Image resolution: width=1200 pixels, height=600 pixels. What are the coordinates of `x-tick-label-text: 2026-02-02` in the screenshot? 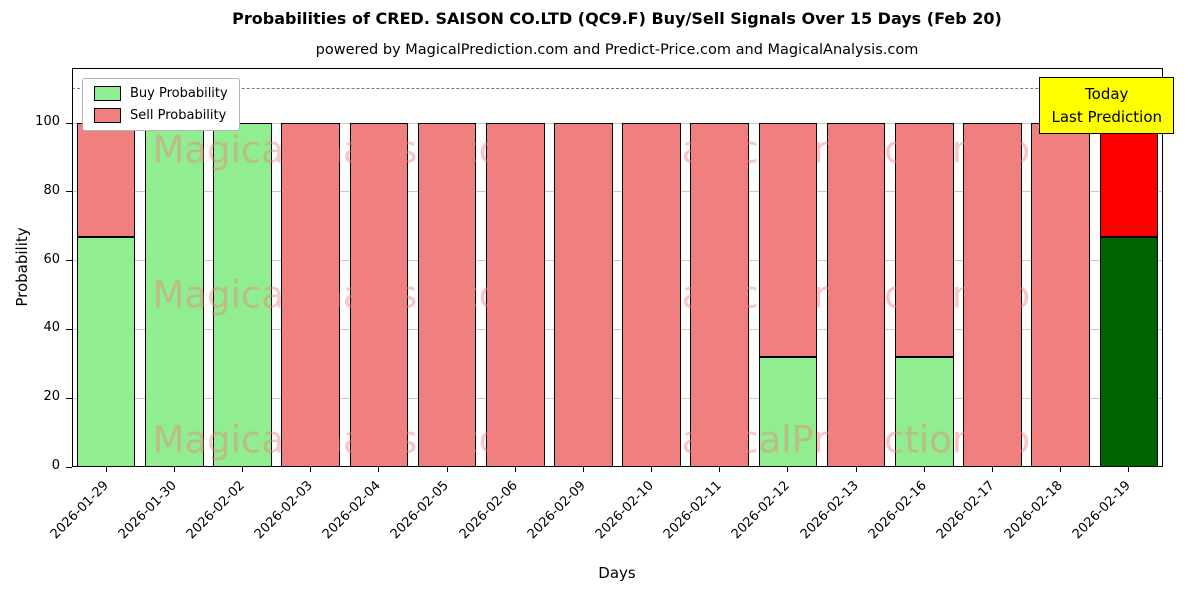 It's located at (215, 510).